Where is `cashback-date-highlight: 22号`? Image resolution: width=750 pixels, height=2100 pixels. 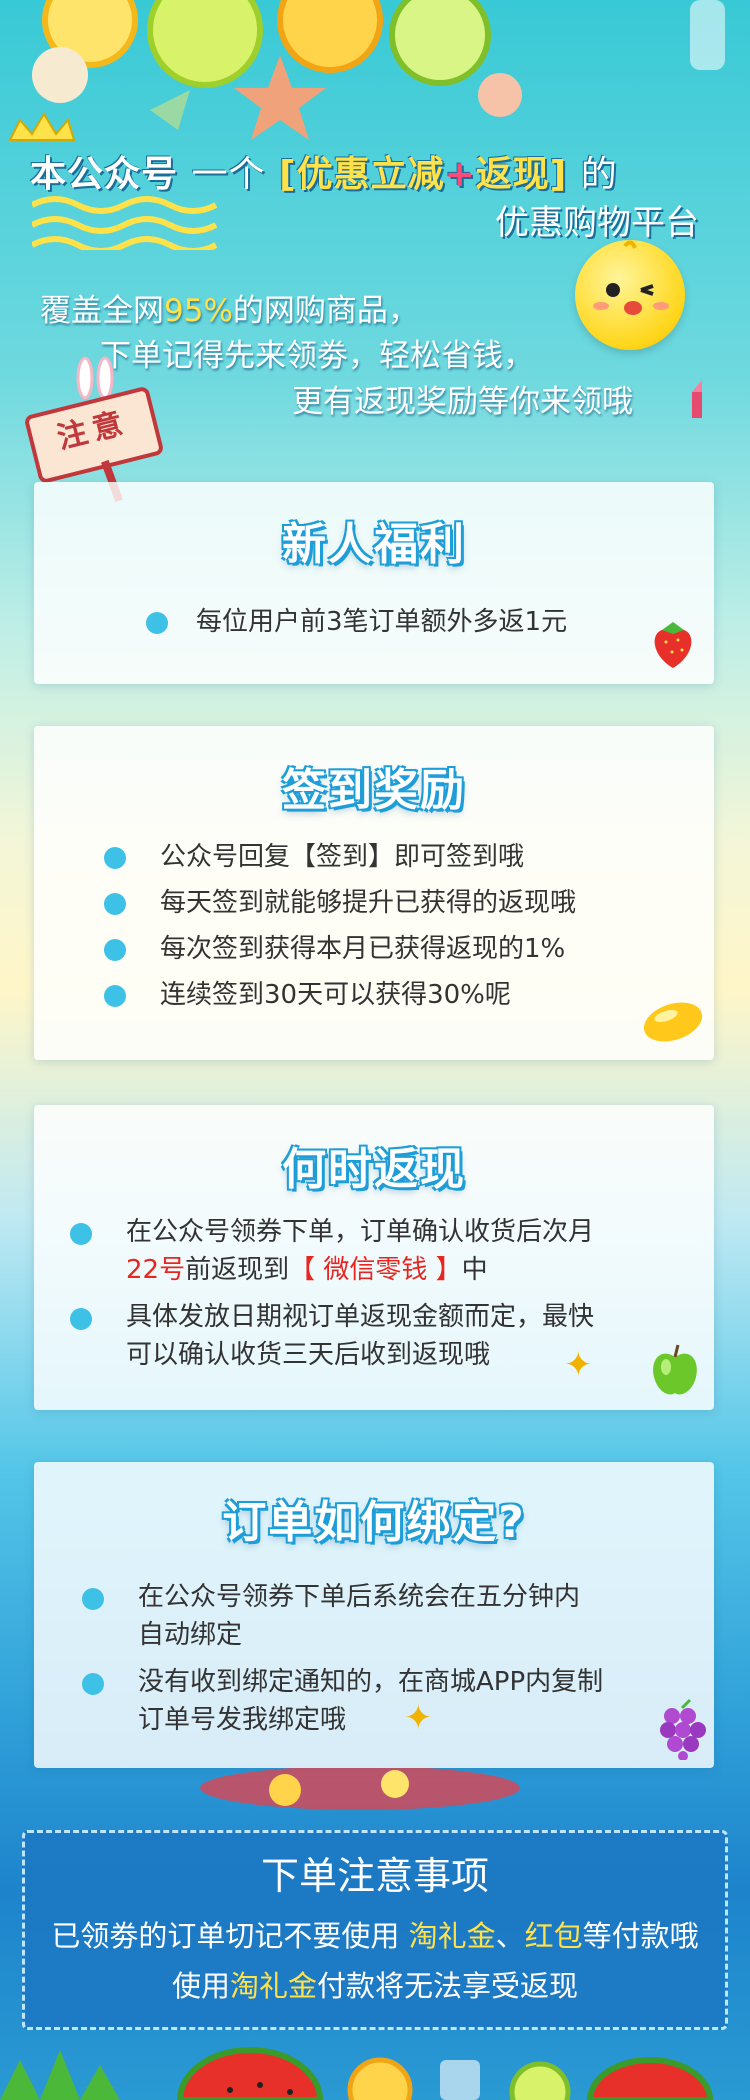
cashback-date-highlight: 22号 is located at coordinates (156, 1270).